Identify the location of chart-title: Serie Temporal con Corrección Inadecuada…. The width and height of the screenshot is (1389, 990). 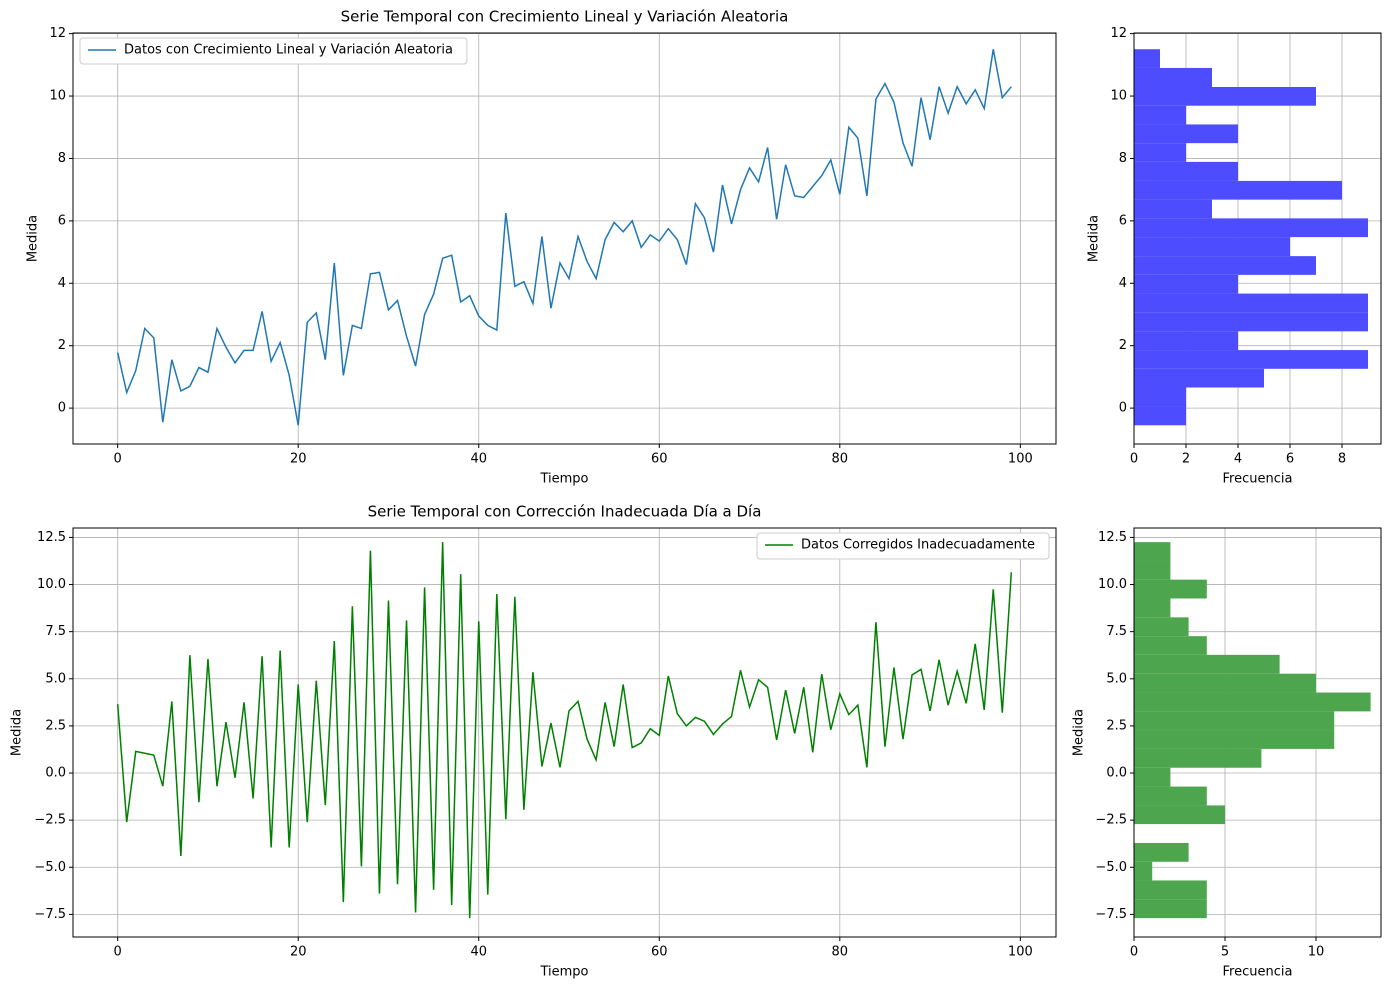
(565, 512).